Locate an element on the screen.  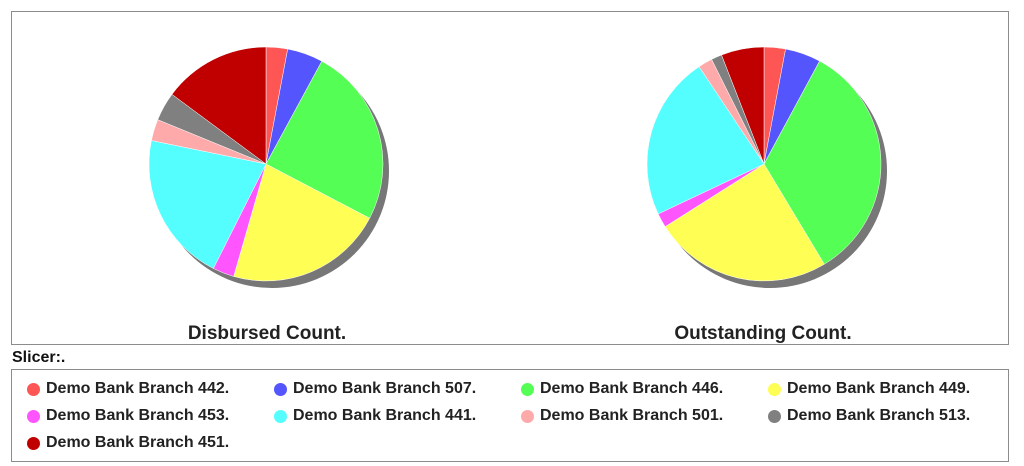
legend-item-label: Demo Bank Branch 513. is located at coordinates (879, 415).